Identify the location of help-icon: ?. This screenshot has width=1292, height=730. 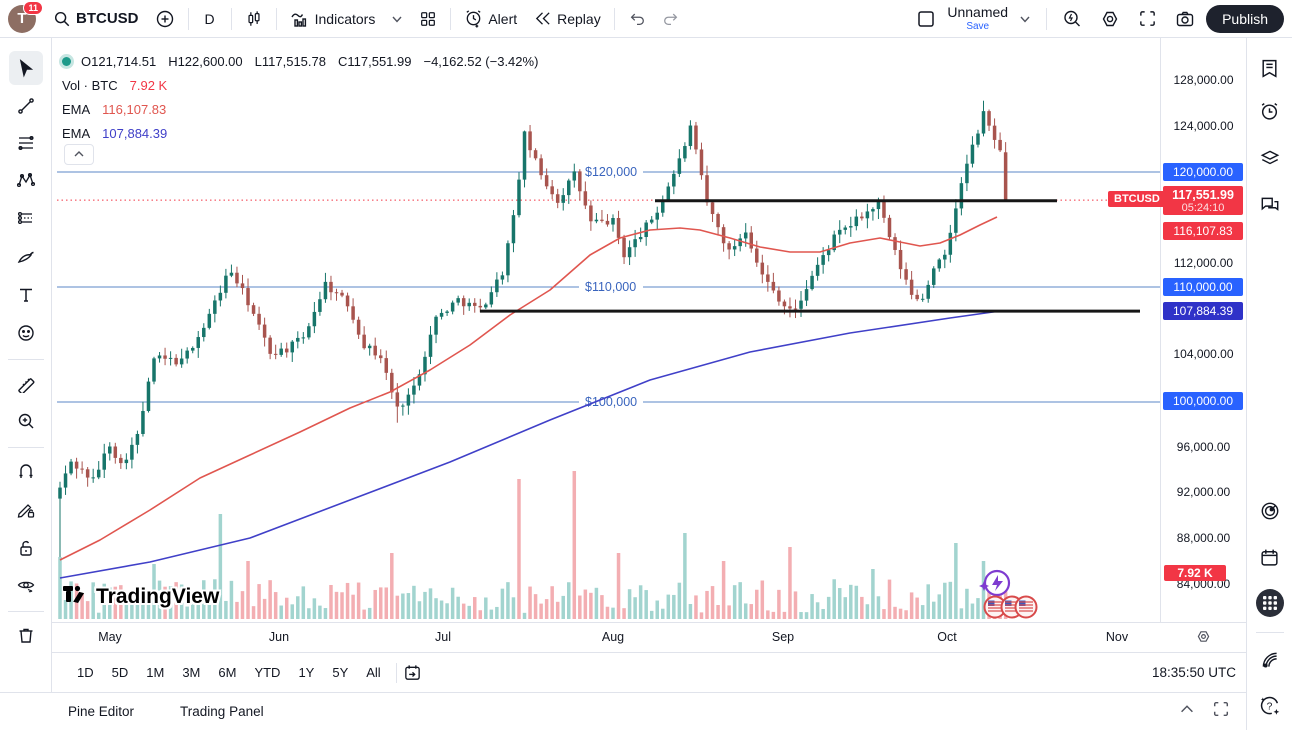
(1270, 705).